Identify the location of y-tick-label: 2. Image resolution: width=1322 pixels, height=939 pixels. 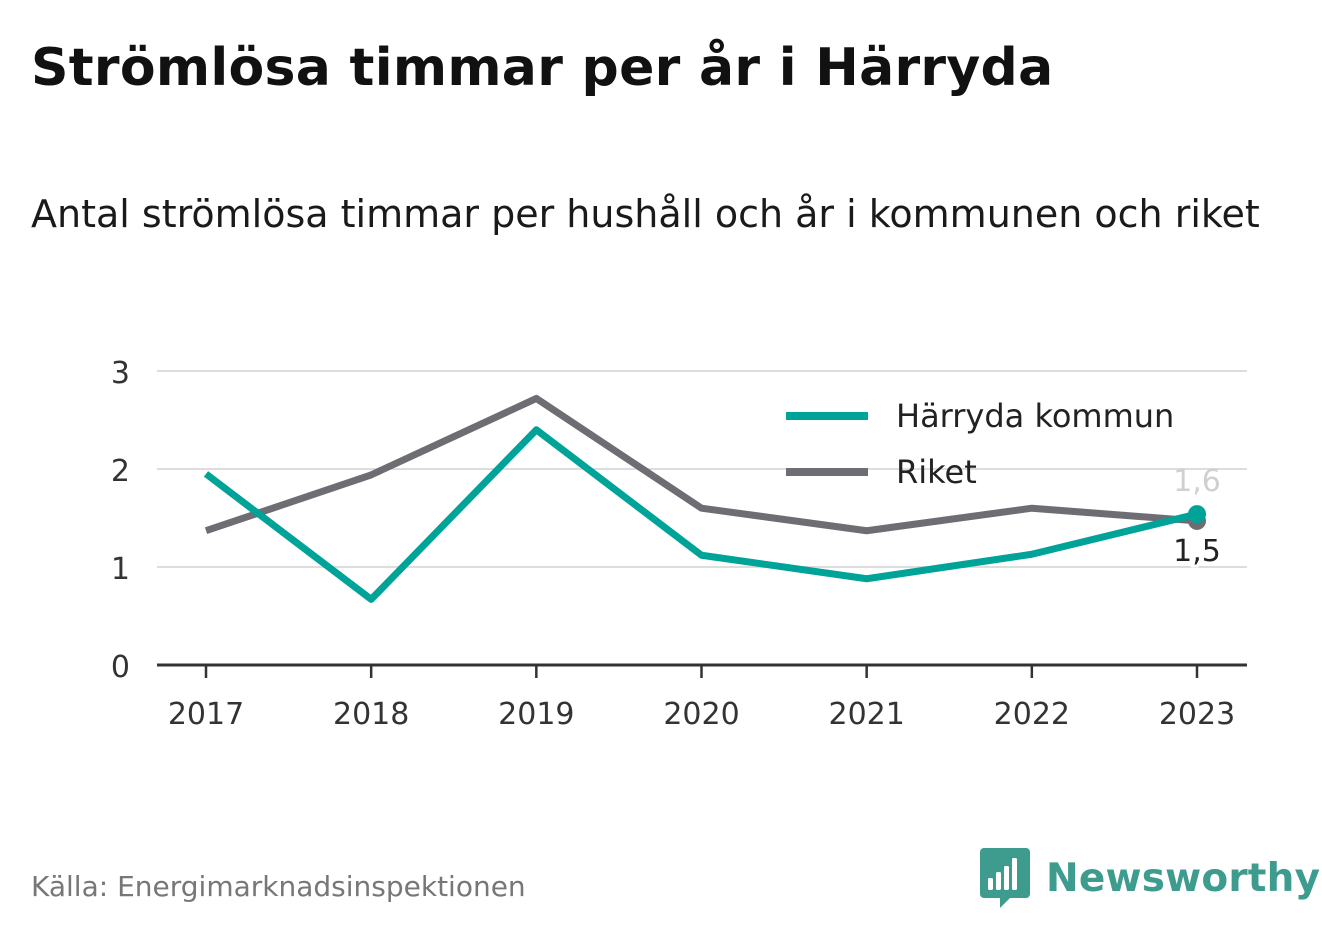
(120, 471).